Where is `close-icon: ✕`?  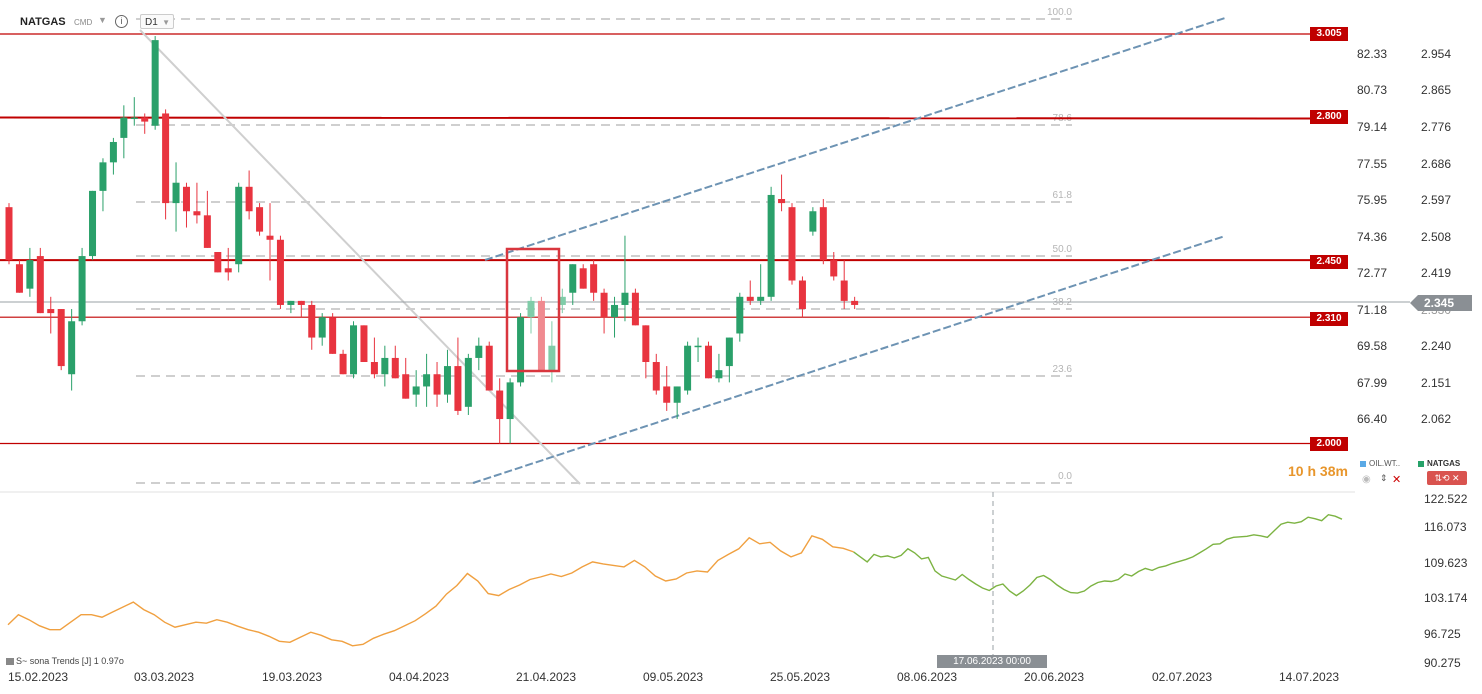 close-icon: ✕ is located at coordinates (1397, 480).